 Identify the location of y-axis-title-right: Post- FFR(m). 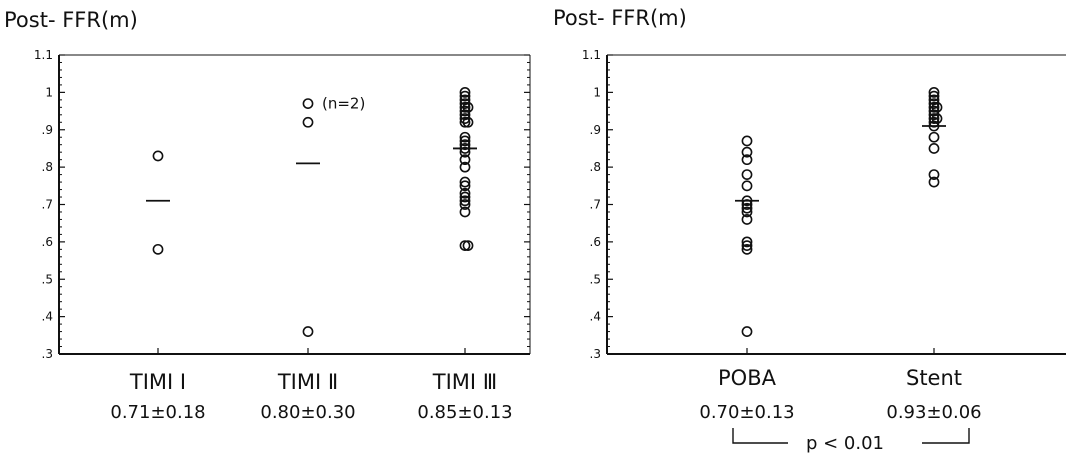
(620, 18).